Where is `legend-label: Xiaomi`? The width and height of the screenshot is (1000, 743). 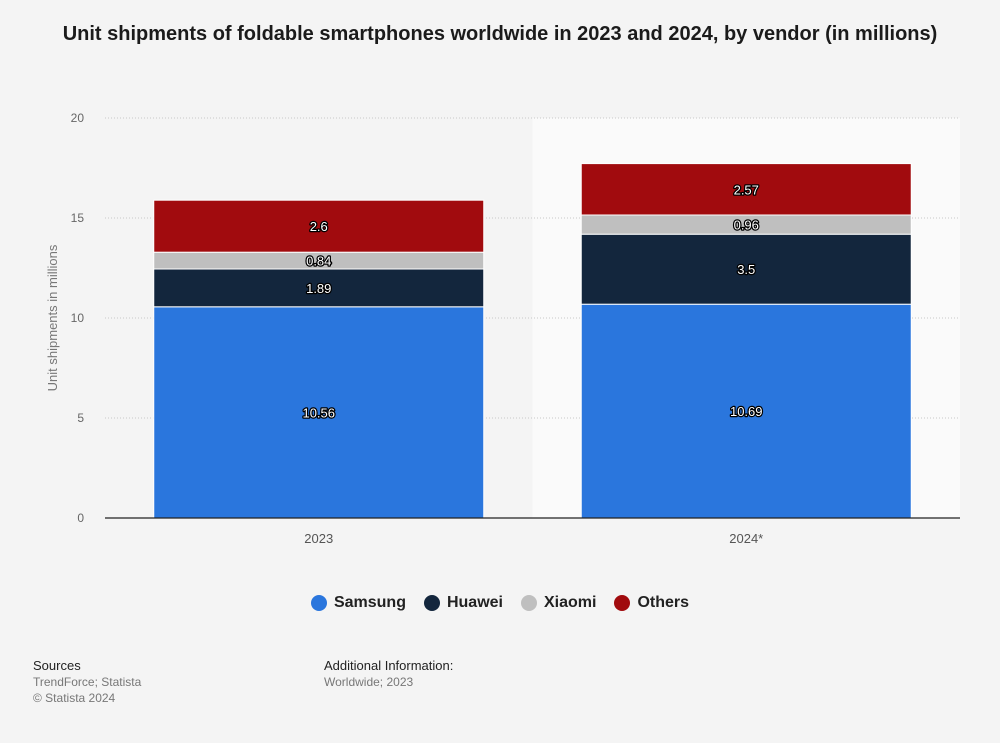 legend-label: Xiaomi is located at coordinates (570, 602).